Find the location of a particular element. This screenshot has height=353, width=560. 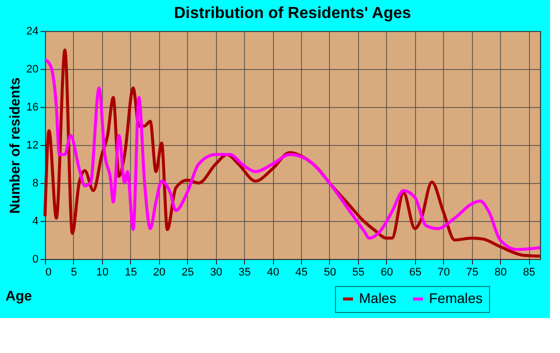

x-tick-label: 10 is located at coordinates (102, 272).